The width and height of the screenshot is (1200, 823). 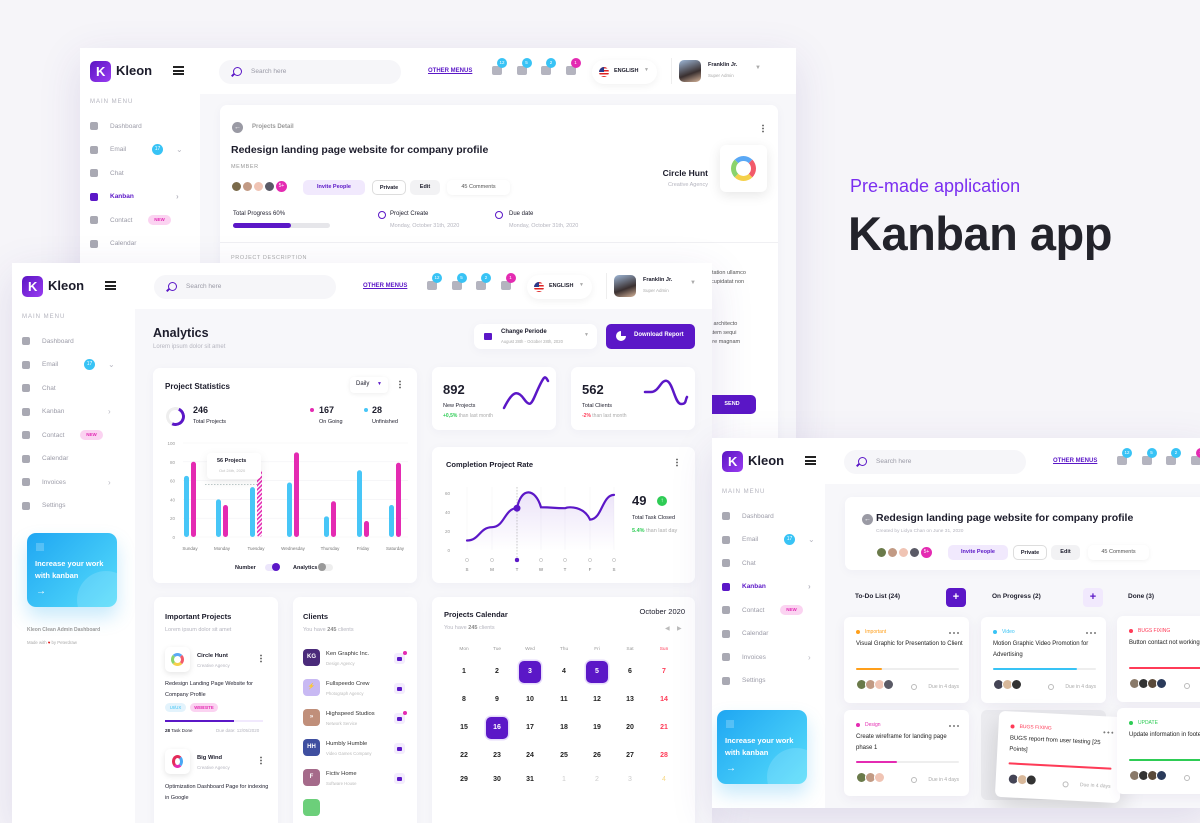 I want to click on next-month-button: ▶, so click(x=679, y=628).